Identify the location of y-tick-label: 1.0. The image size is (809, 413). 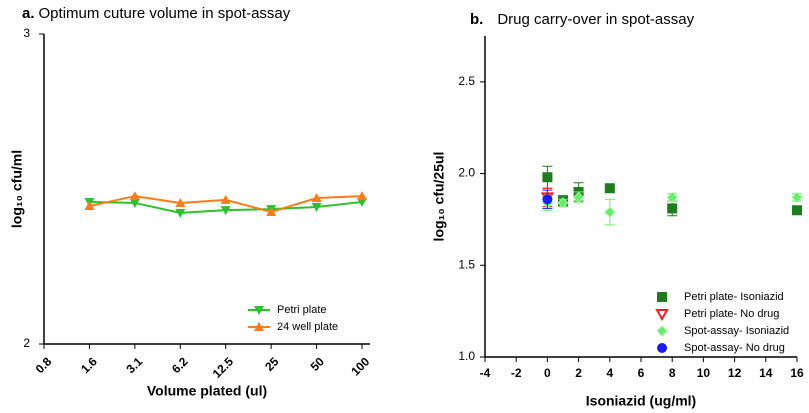
(466, 356).